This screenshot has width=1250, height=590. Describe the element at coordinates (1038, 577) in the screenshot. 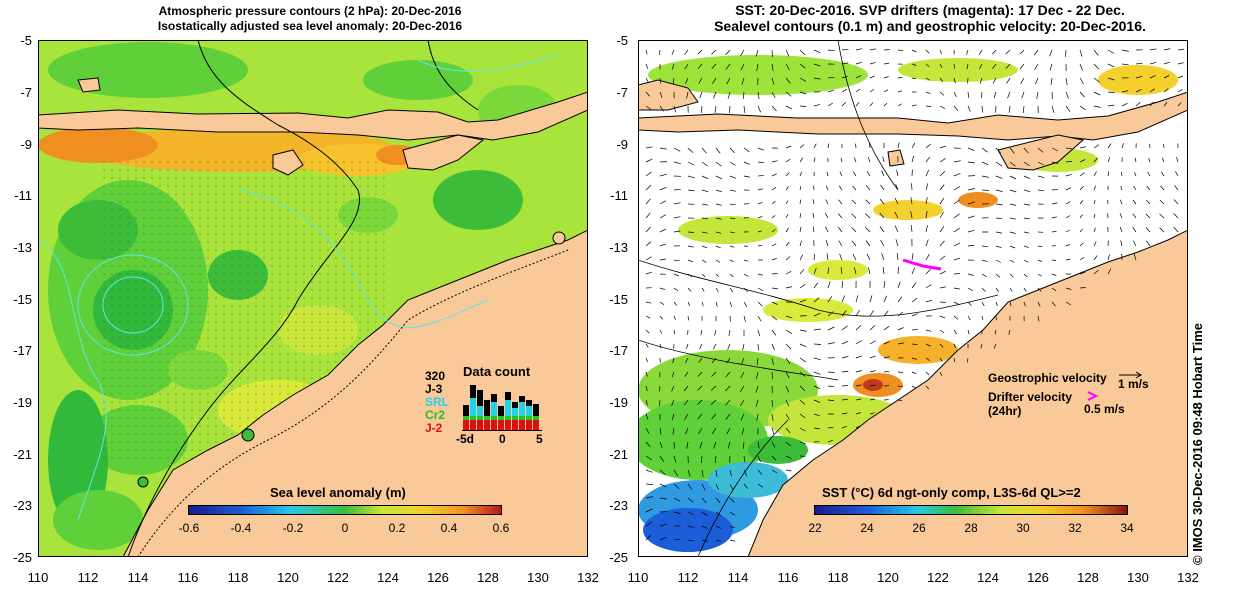

I see `right-x-tick: 126` at that location.